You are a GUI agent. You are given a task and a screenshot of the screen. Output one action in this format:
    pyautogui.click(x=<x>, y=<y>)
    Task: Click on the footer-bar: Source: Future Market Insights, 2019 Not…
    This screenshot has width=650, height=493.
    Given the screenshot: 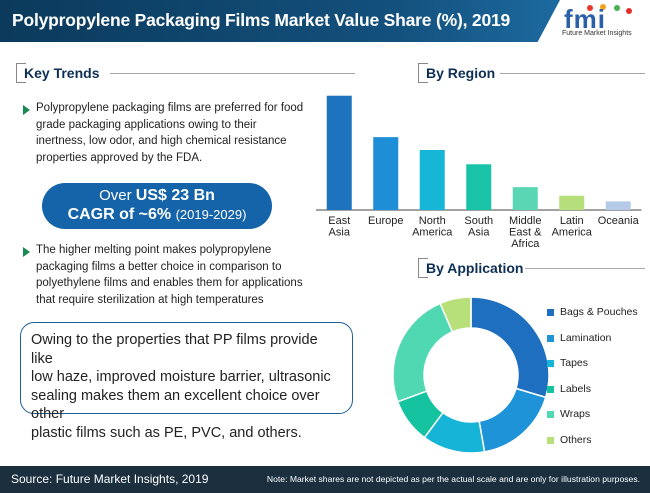 What is the action you would take?
    pyautogui.click(x=325, y=479)
    